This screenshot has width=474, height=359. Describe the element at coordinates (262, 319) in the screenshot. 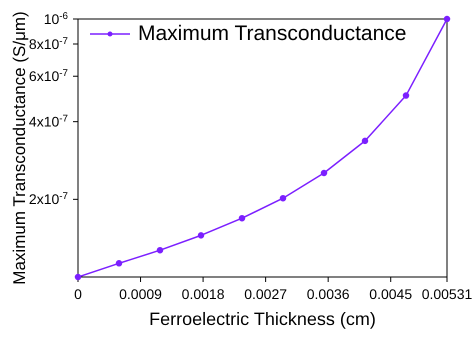

I see `x-axis-title: Ferroelectric Thickness (cm)` at that location.